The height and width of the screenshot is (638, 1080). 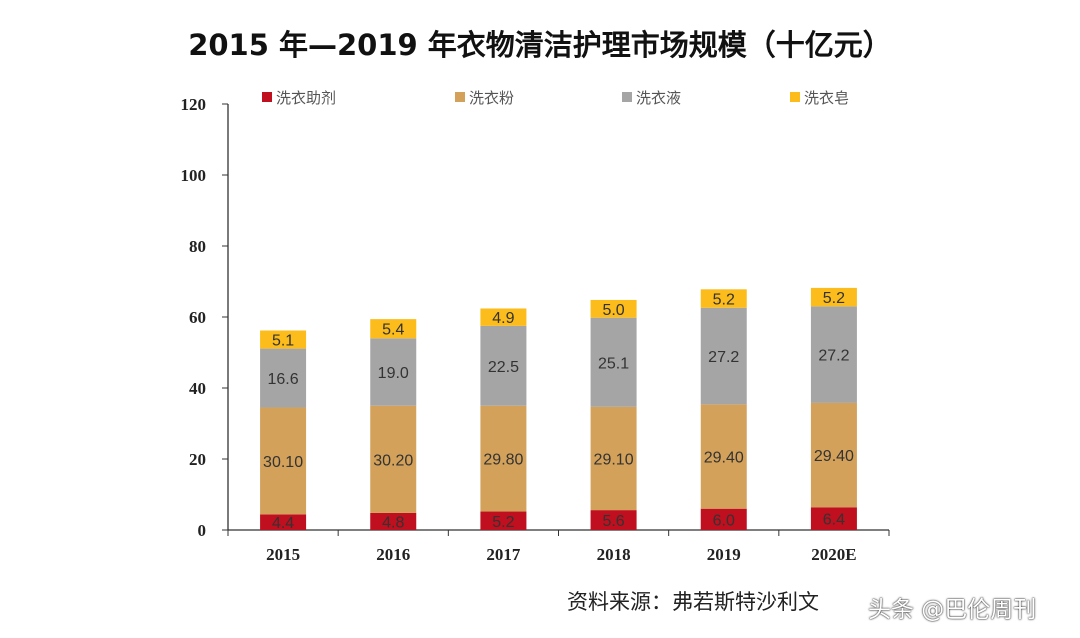 I want to click on y-tick-label: 100, so click(x=194, y=175).